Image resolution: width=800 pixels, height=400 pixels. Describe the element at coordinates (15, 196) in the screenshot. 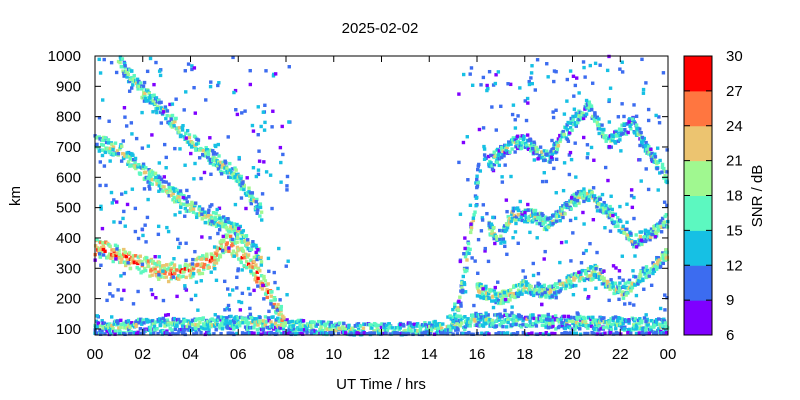

I see `y-axis-label: km` at that location.